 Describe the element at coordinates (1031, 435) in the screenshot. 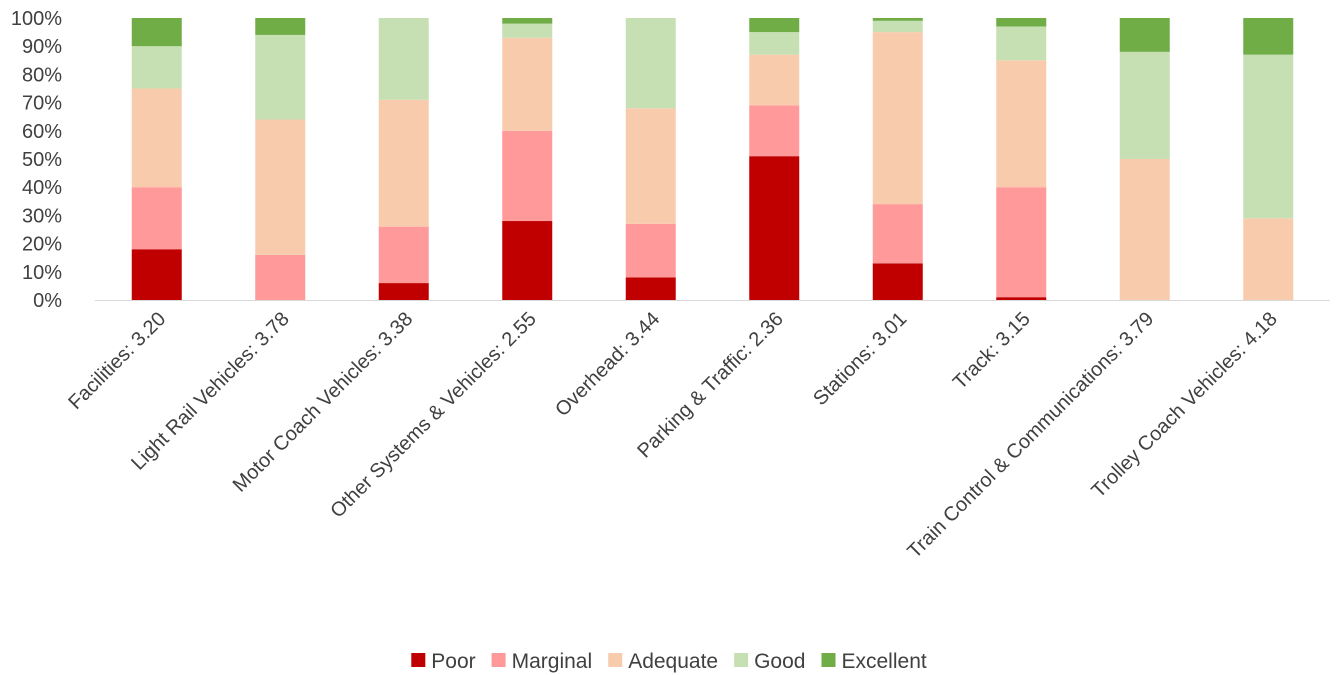

I see `category-label: Train Control & Communications: 3.79` at that location.